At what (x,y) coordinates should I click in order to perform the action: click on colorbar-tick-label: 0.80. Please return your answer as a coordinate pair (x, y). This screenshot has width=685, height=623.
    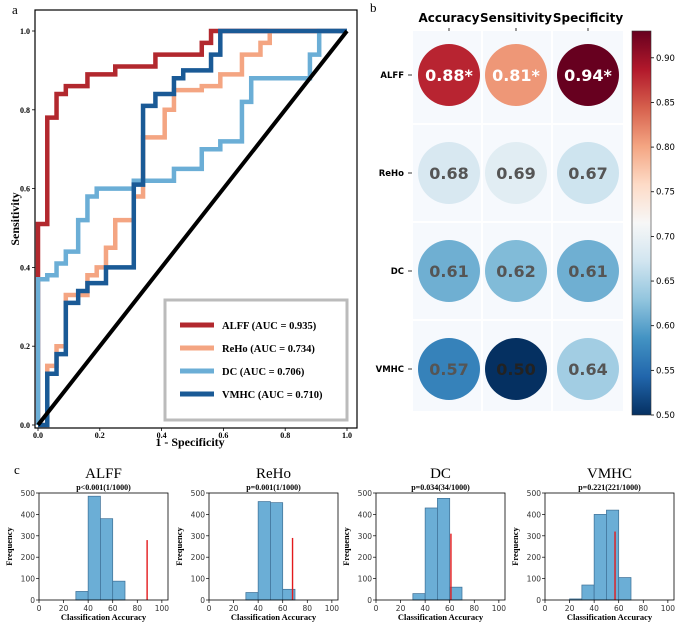
    Looking at the image, I should click on (665, 148).